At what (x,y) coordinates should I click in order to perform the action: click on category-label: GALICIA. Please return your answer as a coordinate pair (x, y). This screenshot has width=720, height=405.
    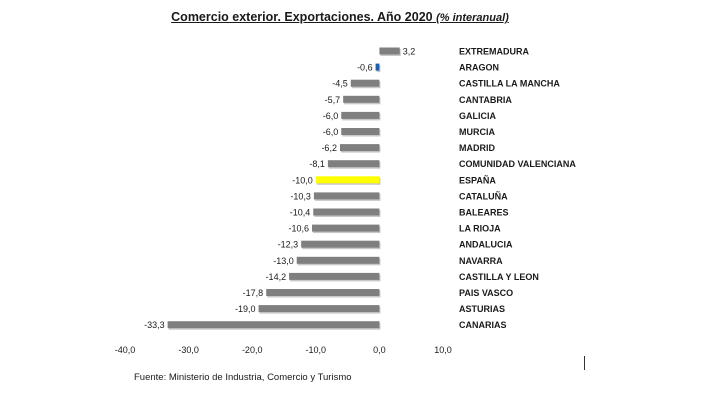
    Looking at the image, I should click on (477, 116).